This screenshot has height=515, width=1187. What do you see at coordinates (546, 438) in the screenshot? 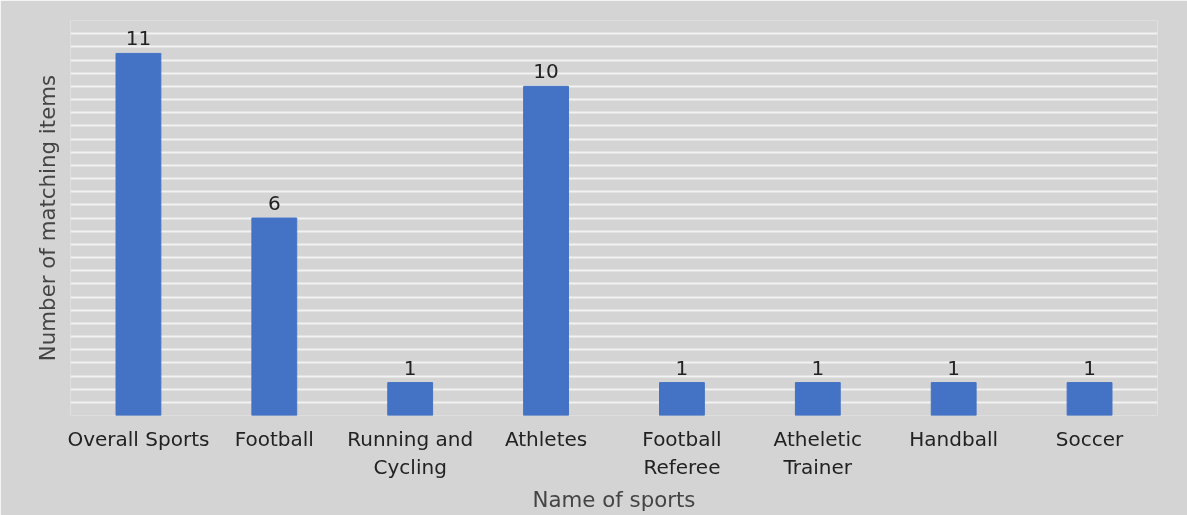
I see `x-tick-label: Athletes` at bounding box center [546, 438].